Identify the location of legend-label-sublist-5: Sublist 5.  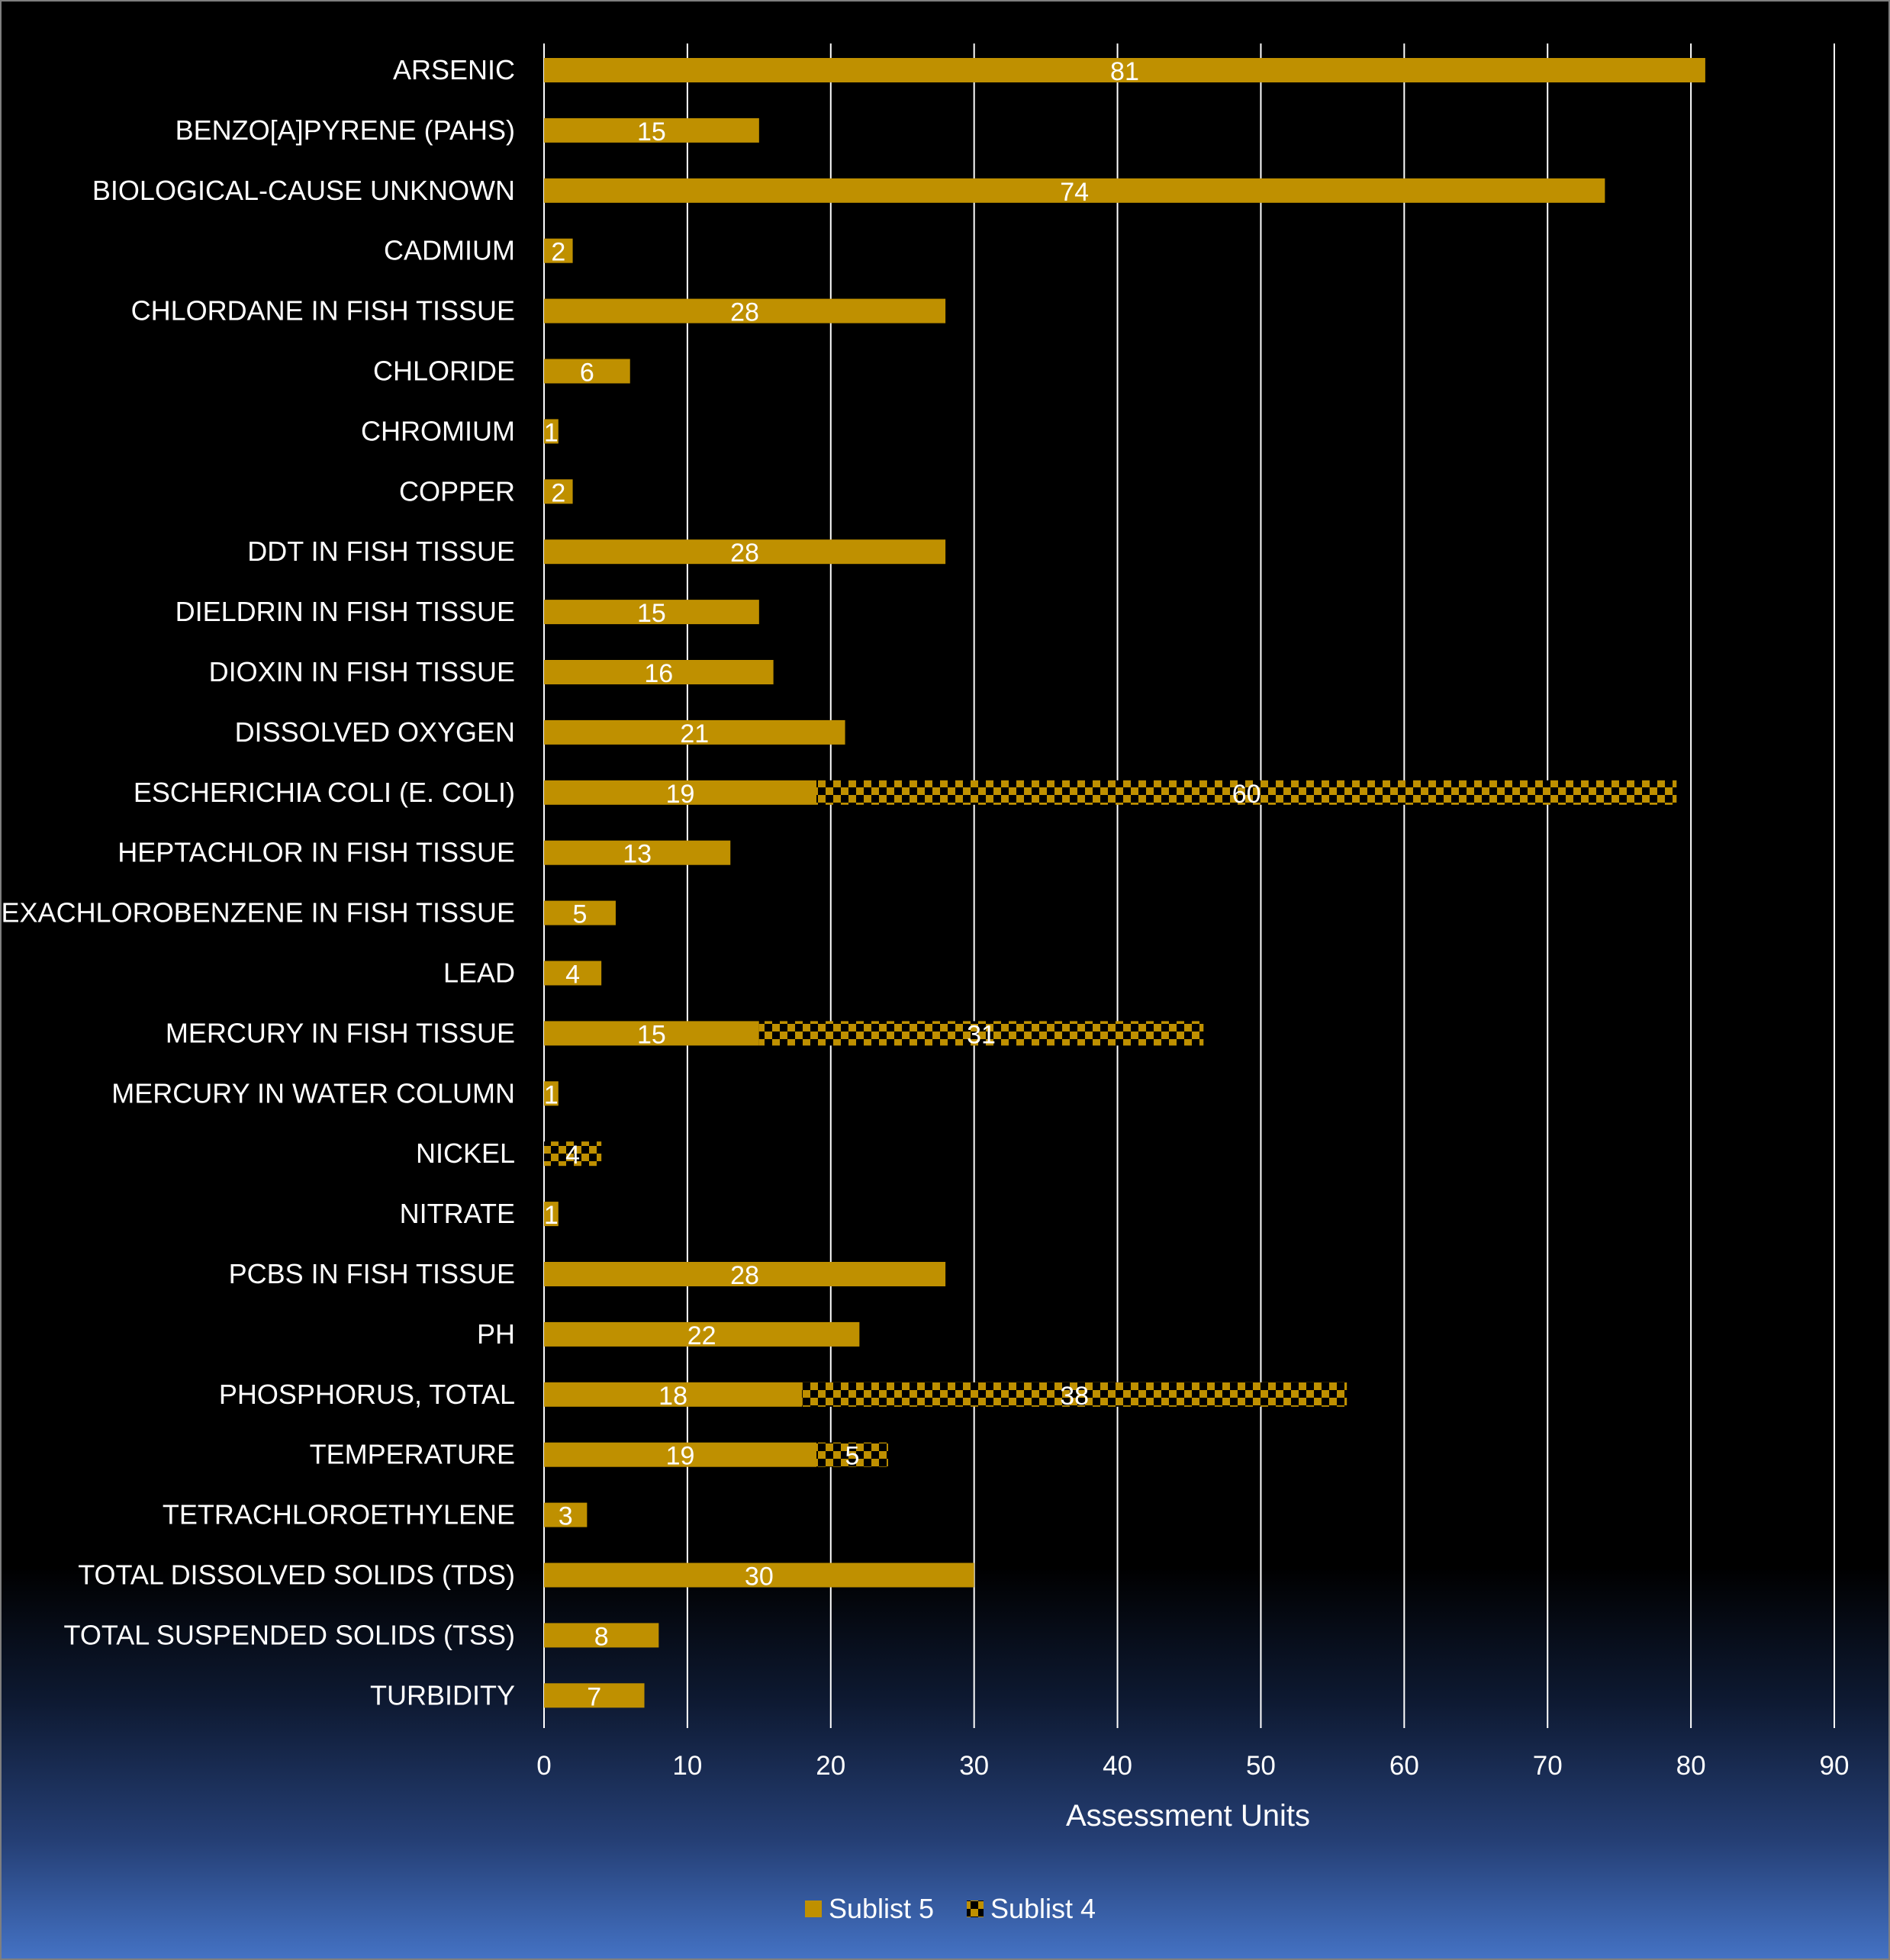
(882, 1909).